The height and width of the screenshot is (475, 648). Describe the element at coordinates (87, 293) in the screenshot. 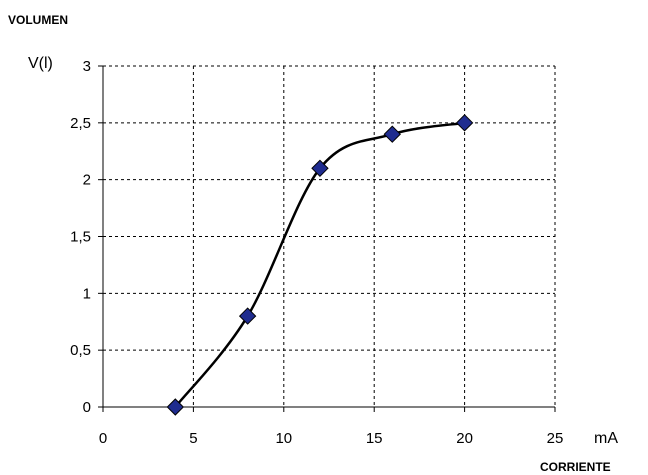

I see `y-tick-label-2: 1` at that location.